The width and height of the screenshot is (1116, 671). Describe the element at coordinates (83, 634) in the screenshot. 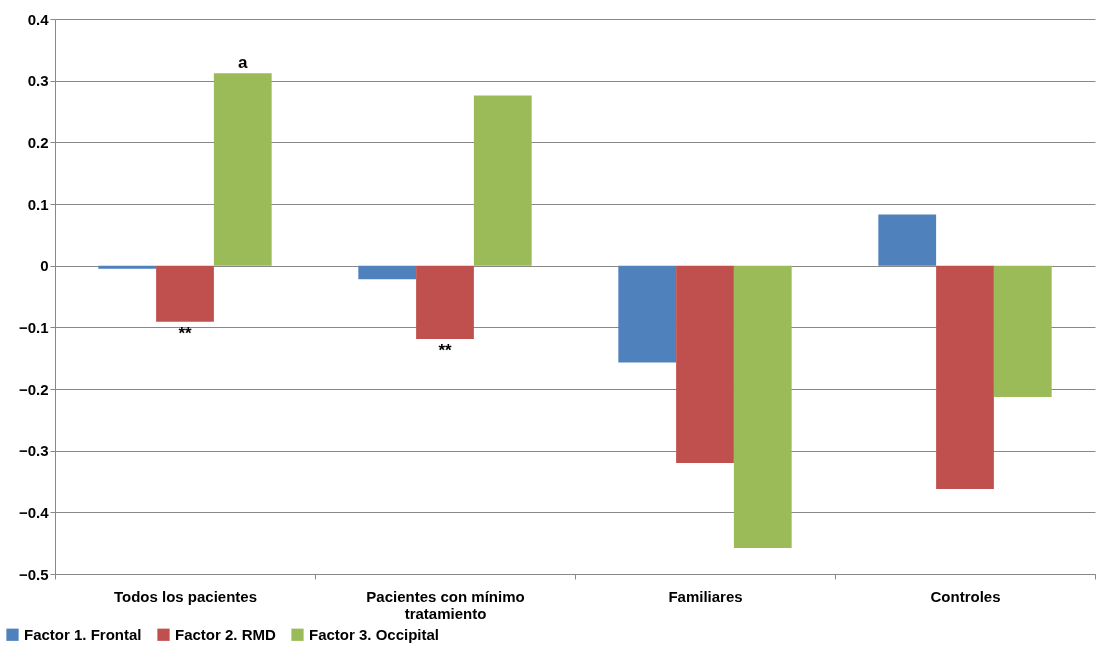

I see `legend-label: Factor 1. Frontal` at that location.